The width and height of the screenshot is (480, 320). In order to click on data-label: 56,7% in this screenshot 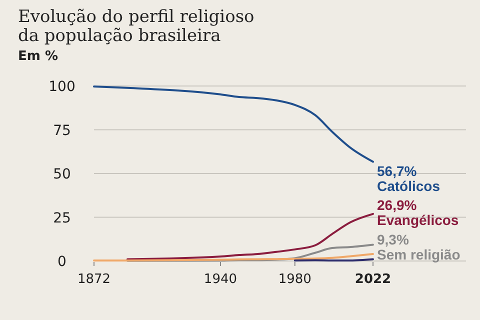, I will do `click(397, 170)`.